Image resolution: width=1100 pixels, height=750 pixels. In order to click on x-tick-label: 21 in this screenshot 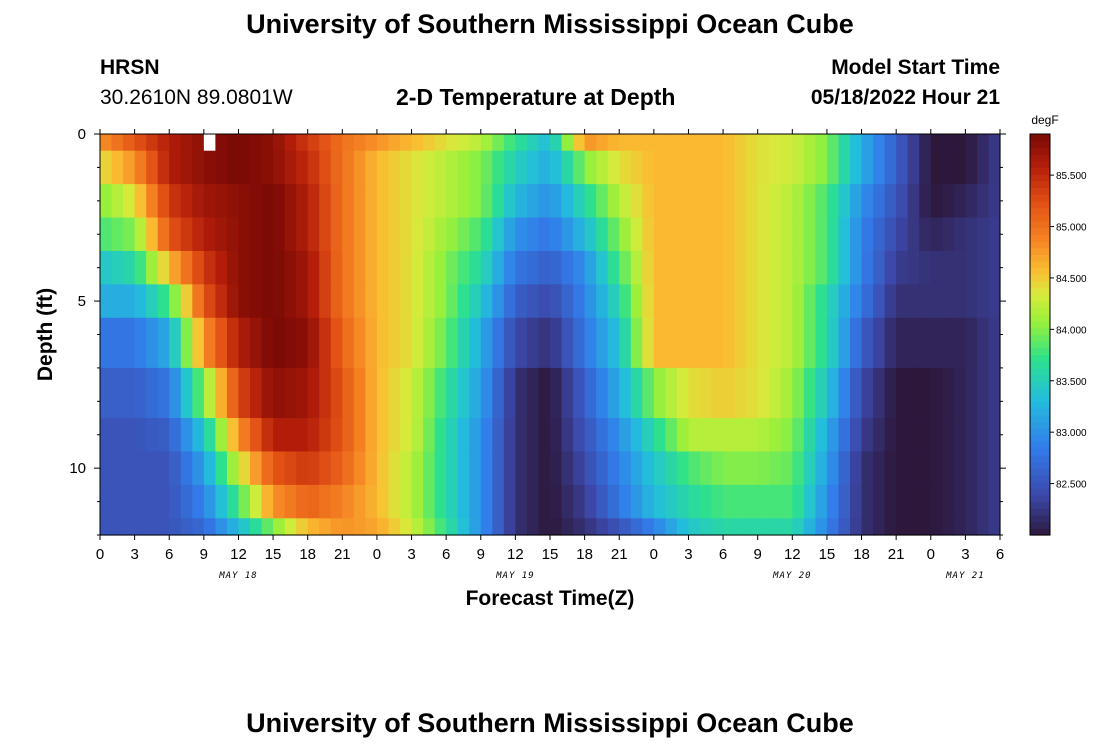, I will do `click(342, 554)`.